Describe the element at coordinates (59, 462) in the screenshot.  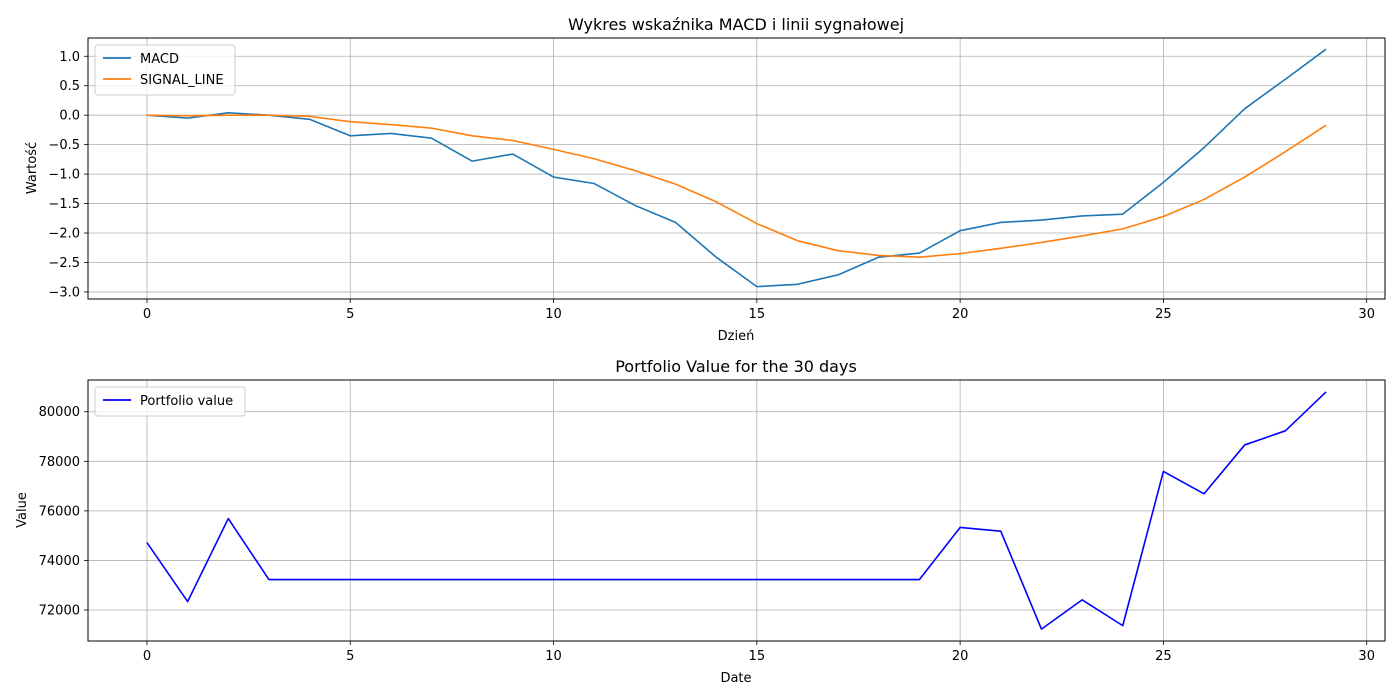
I see `portfolio-y-tick-label: 78000` at that location.